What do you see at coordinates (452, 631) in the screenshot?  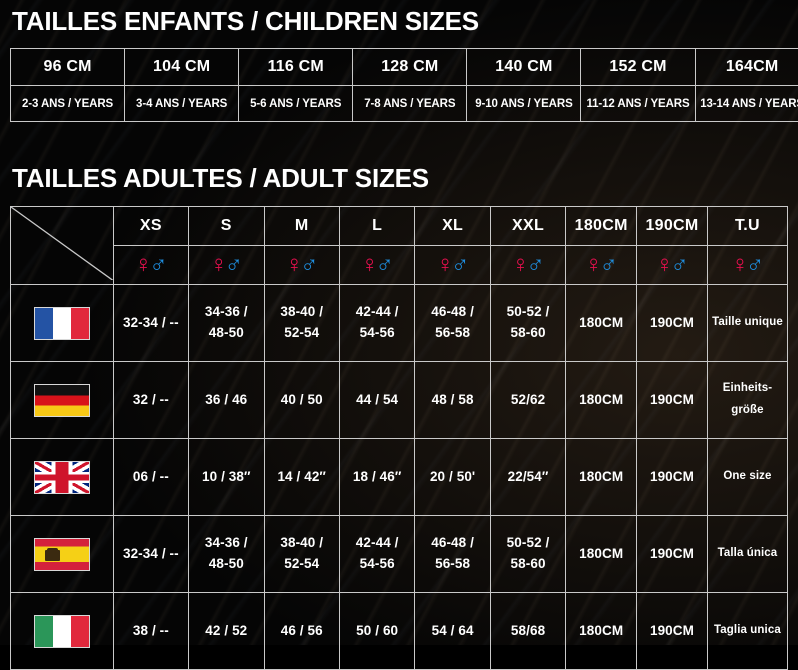 I see `size-value-line: 54 / 64` at bounding box center [452, 631].